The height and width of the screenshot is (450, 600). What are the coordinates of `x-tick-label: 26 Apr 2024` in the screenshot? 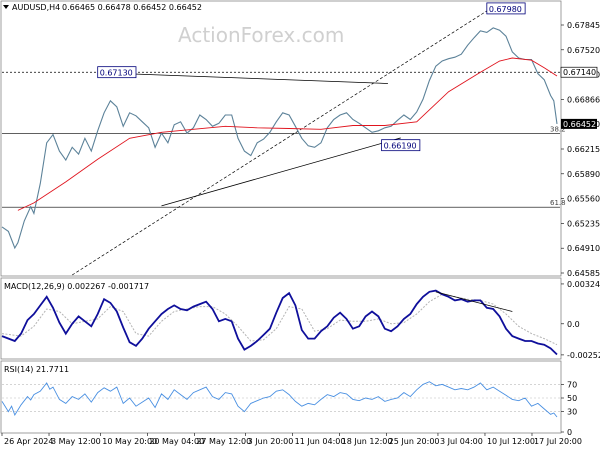 It's located at (28, 441).